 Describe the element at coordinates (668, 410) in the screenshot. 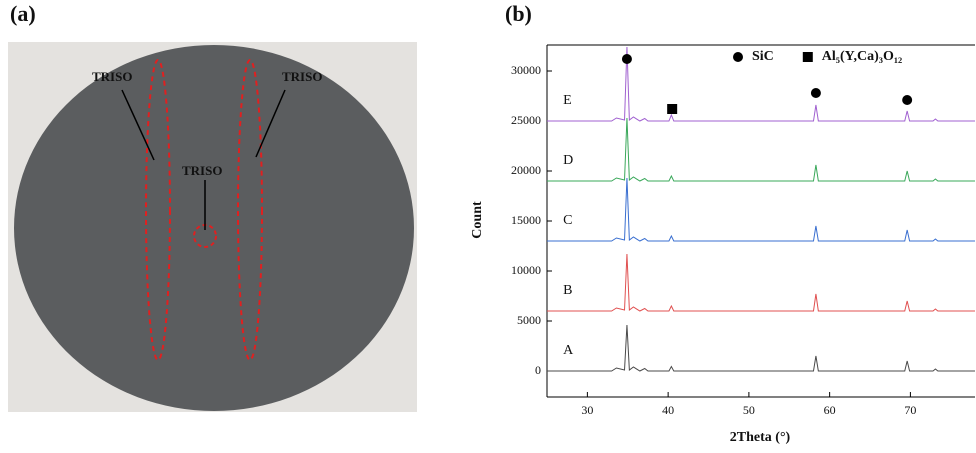

I see `x-tick-label: 40` at that location.